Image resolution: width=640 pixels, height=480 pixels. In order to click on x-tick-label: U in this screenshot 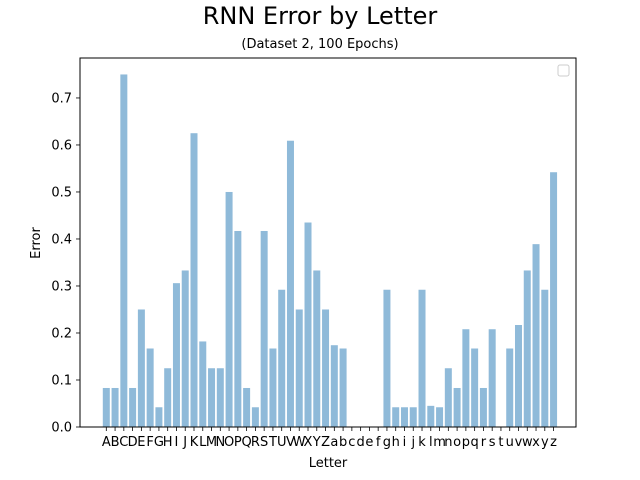, I will do `click(282, 442)`.